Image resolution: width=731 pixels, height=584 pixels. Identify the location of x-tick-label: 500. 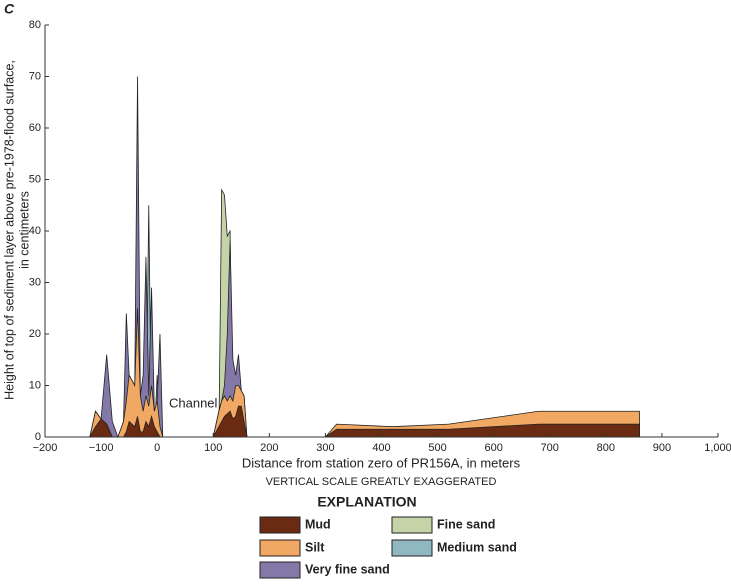
(437, 448).